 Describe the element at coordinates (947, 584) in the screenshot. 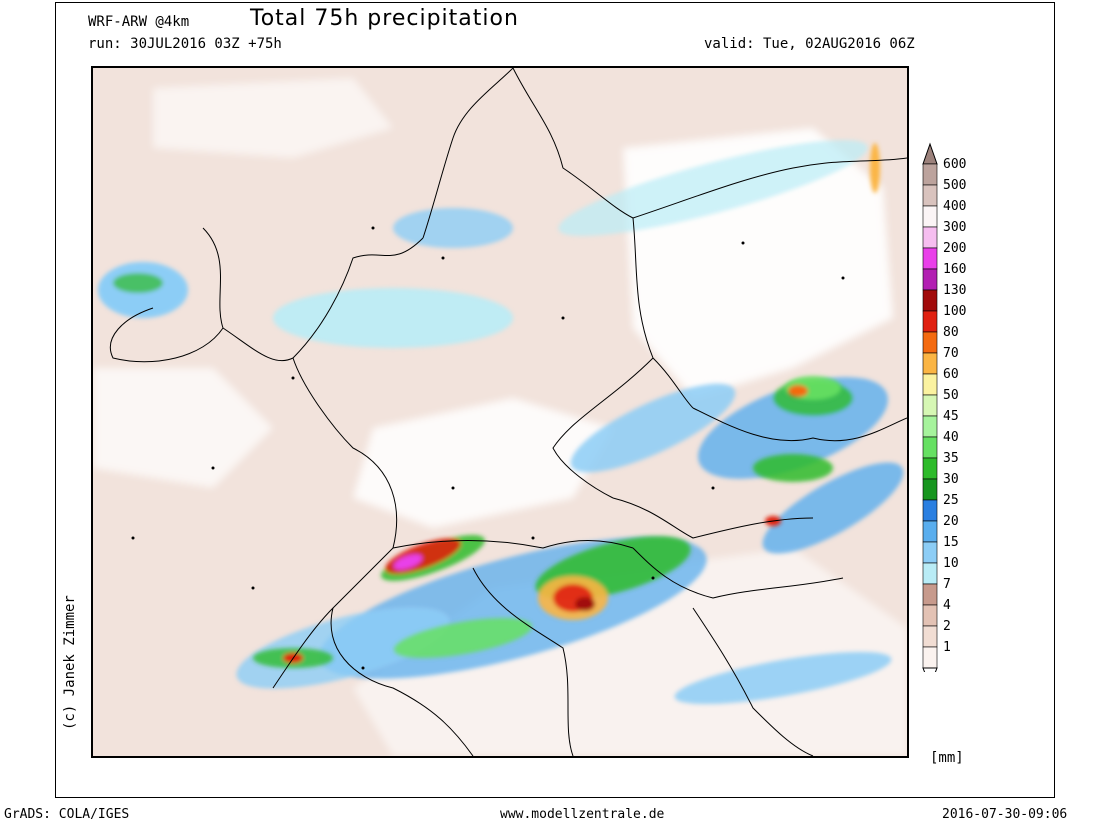

I see `legend-label: 7` at that location.